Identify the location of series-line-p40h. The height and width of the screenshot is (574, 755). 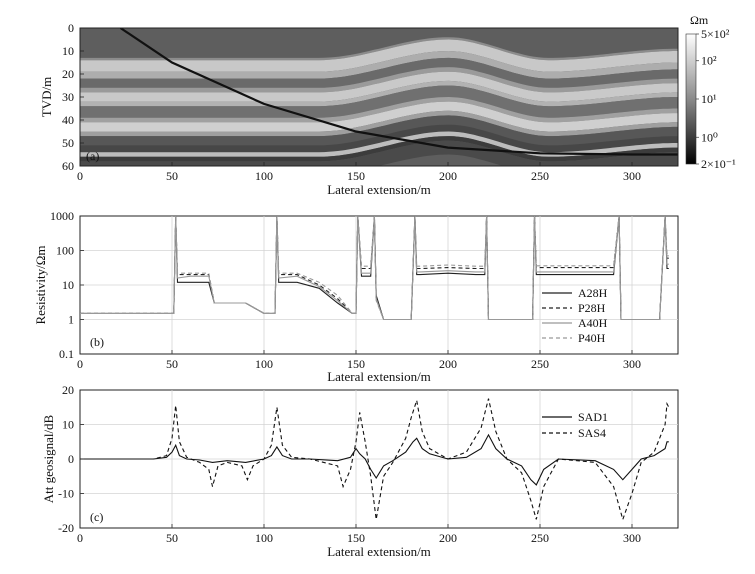
(374, 268).